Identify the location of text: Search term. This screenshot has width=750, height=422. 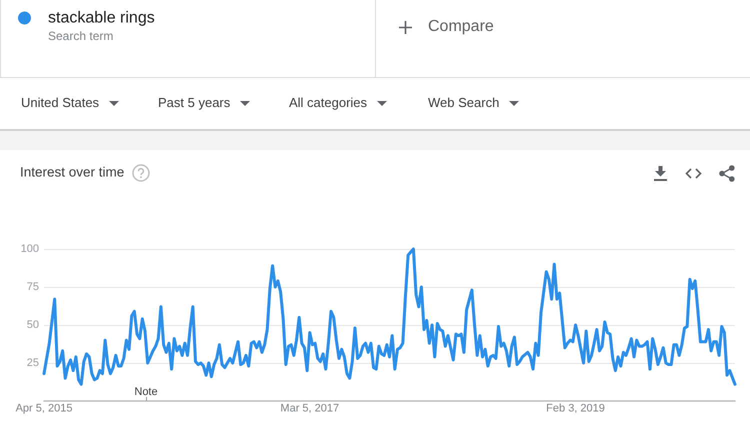
(81, 36).